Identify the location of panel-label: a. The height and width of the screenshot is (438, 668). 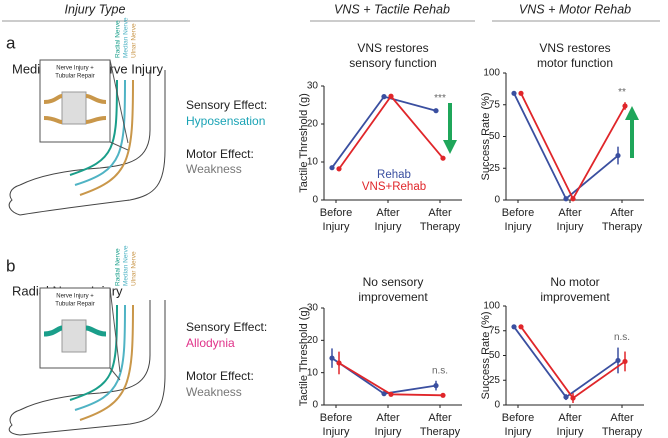
(11, 42).